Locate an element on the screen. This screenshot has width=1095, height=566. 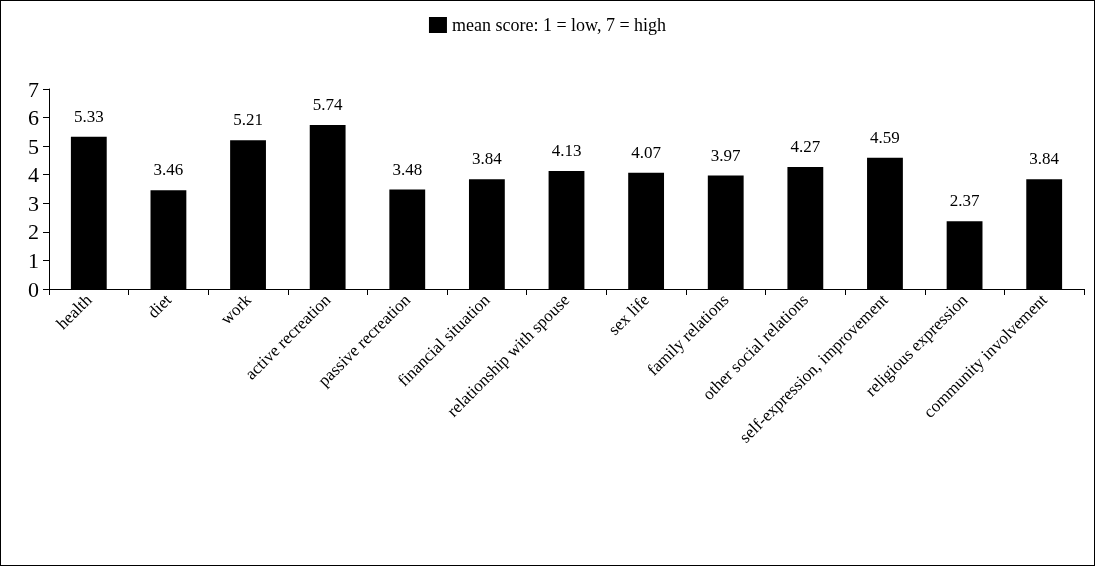
x-tick-label: sex life is located at coordinates (628, 314).